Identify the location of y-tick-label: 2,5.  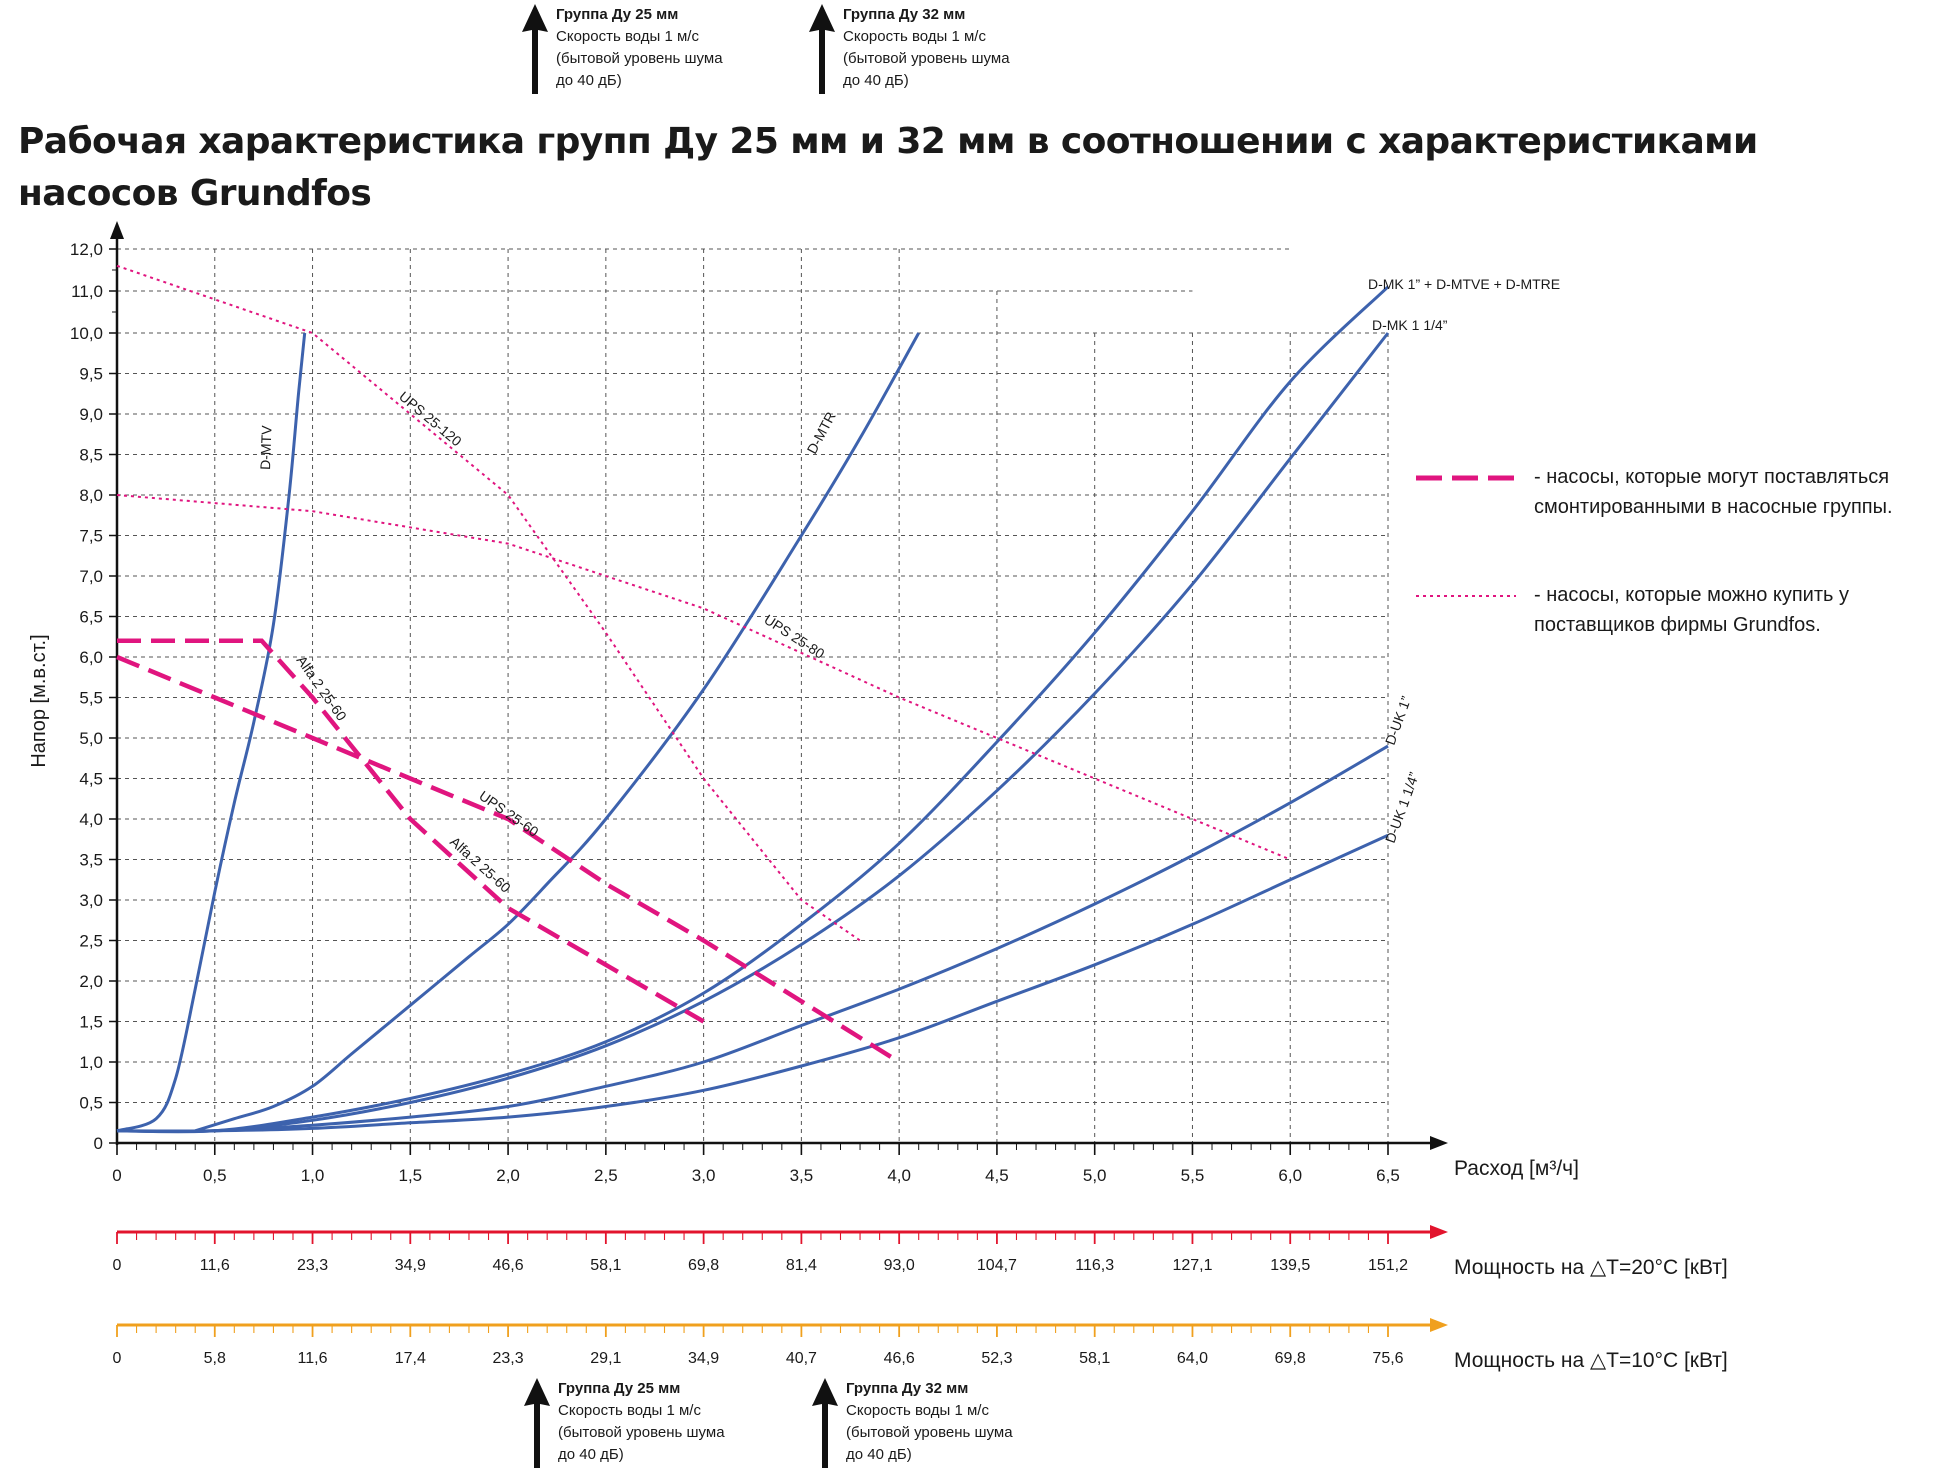
(91, 941).